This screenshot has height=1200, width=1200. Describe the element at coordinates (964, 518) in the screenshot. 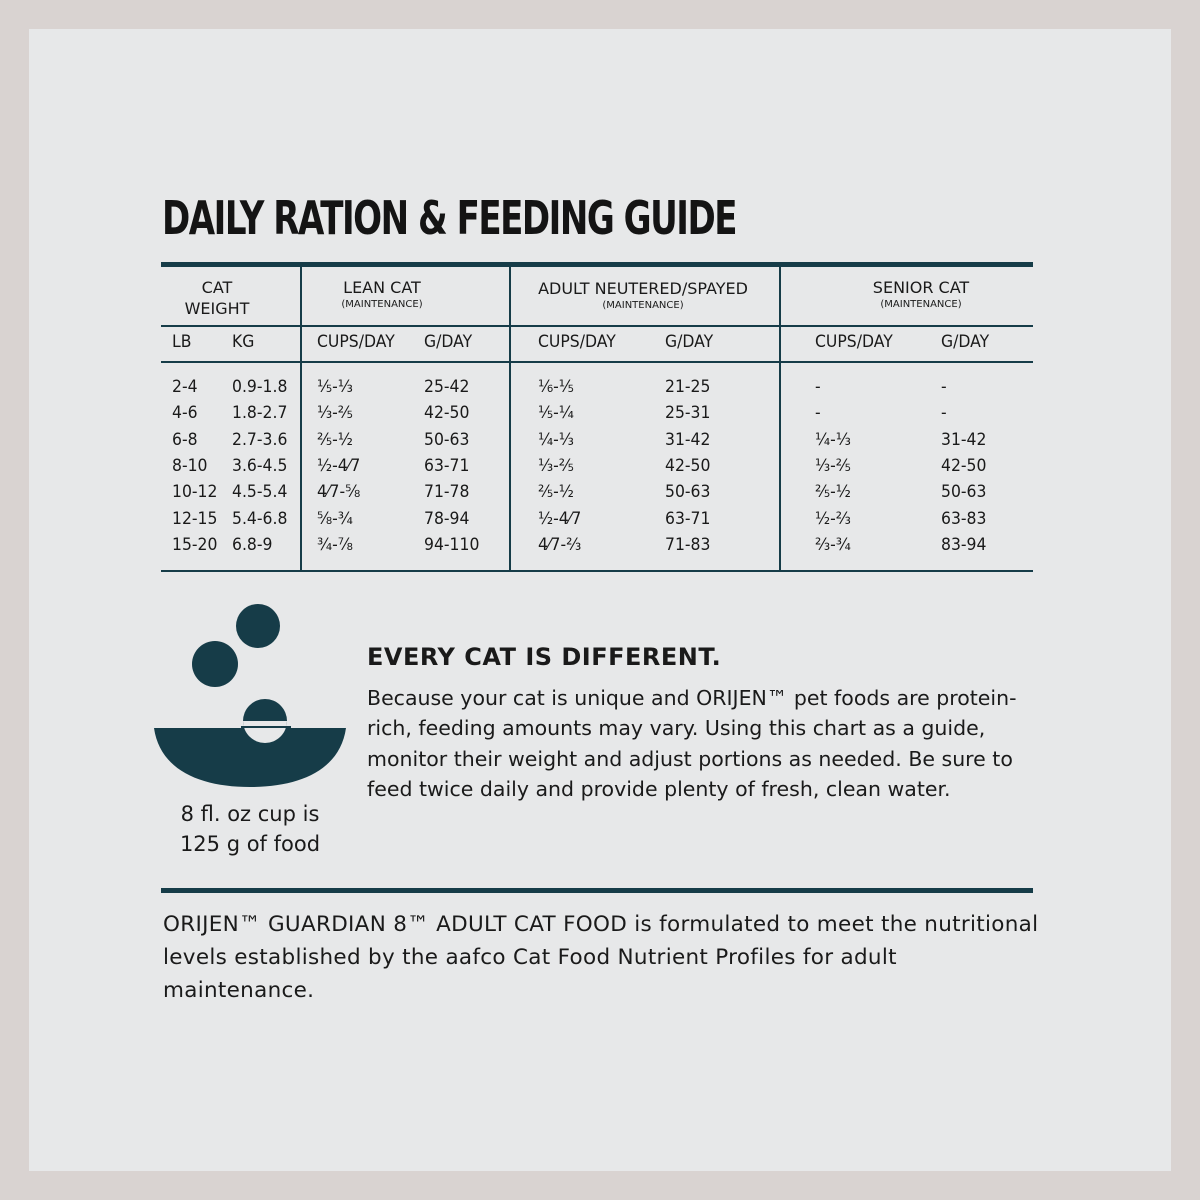

I see `table-cell: 63-83` at that location.